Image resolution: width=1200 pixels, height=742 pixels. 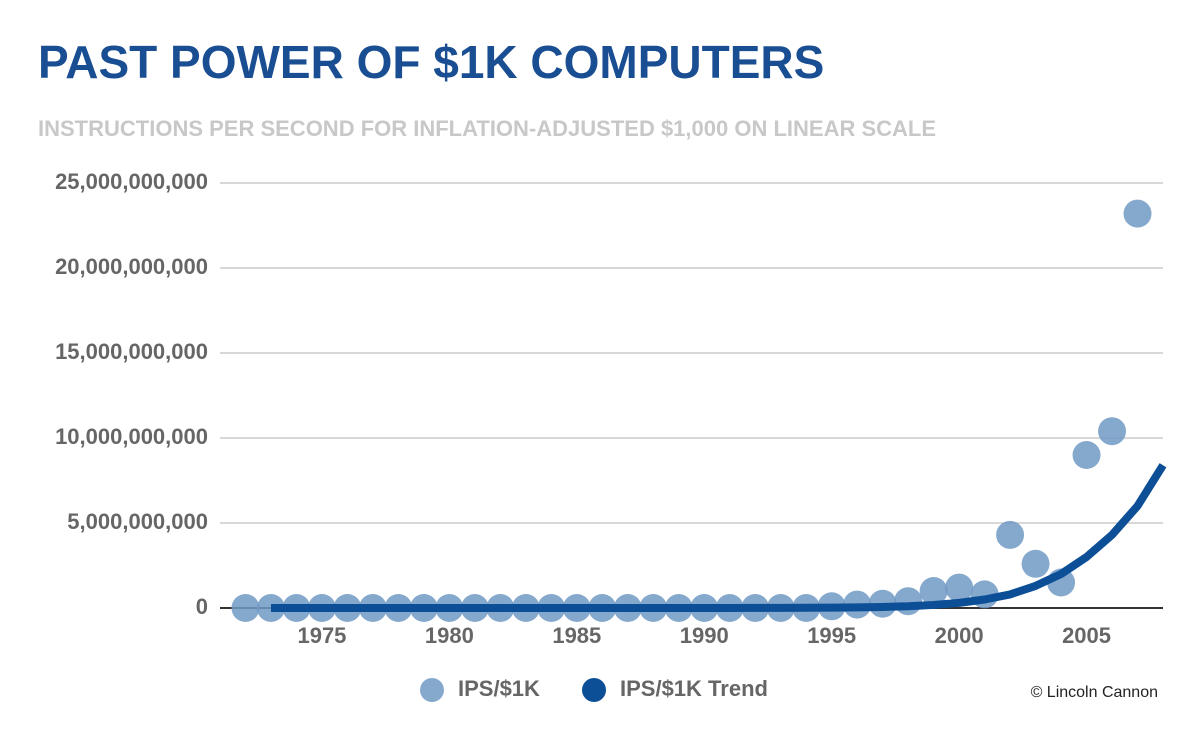 What do you see at coordinates (1086, 635) in the screenshot?
I see `x-tick-label: 2005` at bounding box center [1086, 635].